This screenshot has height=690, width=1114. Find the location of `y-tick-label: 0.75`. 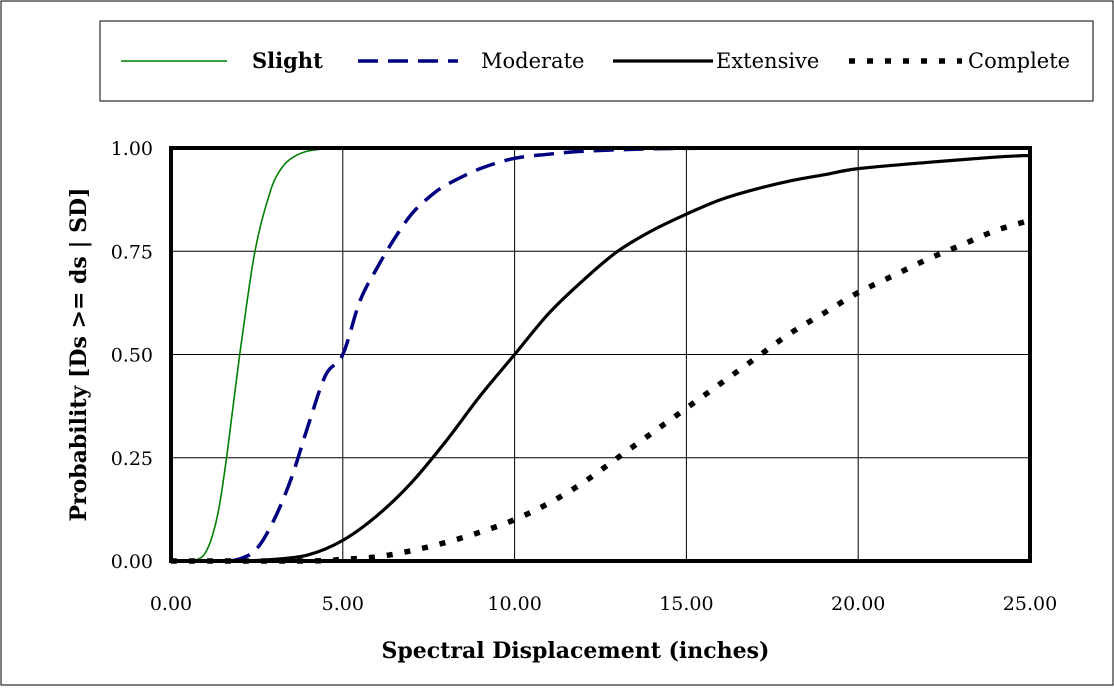

y-tick-label: 0.75 is located at coordinates (132, 252).